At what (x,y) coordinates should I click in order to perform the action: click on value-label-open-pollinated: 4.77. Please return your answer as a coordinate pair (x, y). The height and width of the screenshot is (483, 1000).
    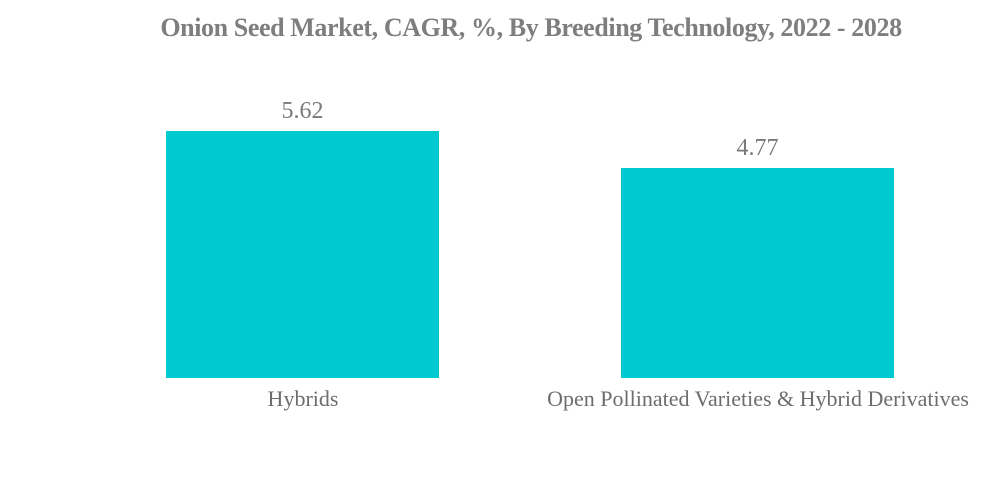
    Looking at the image, I should click on (757, 148).